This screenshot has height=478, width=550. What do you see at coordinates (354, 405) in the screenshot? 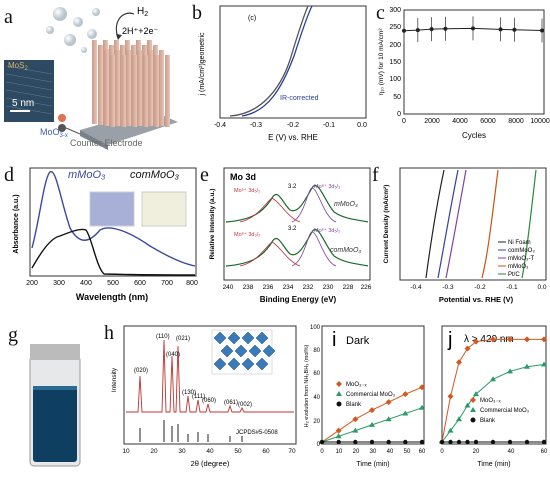
I see `legend-item: Blank` at bounding box center [354, 405].